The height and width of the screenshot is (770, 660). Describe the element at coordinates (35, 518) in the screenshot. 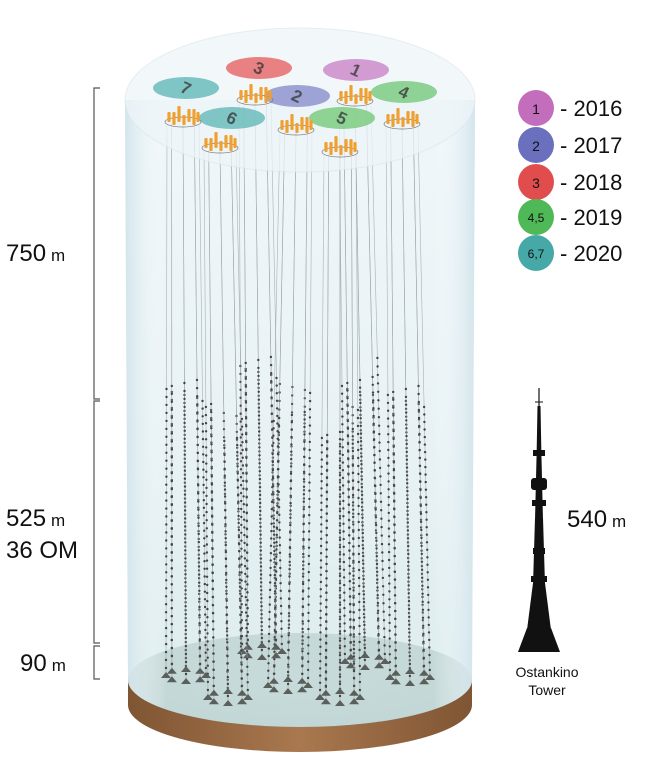

I see `label-525m: 525 m` at that location.